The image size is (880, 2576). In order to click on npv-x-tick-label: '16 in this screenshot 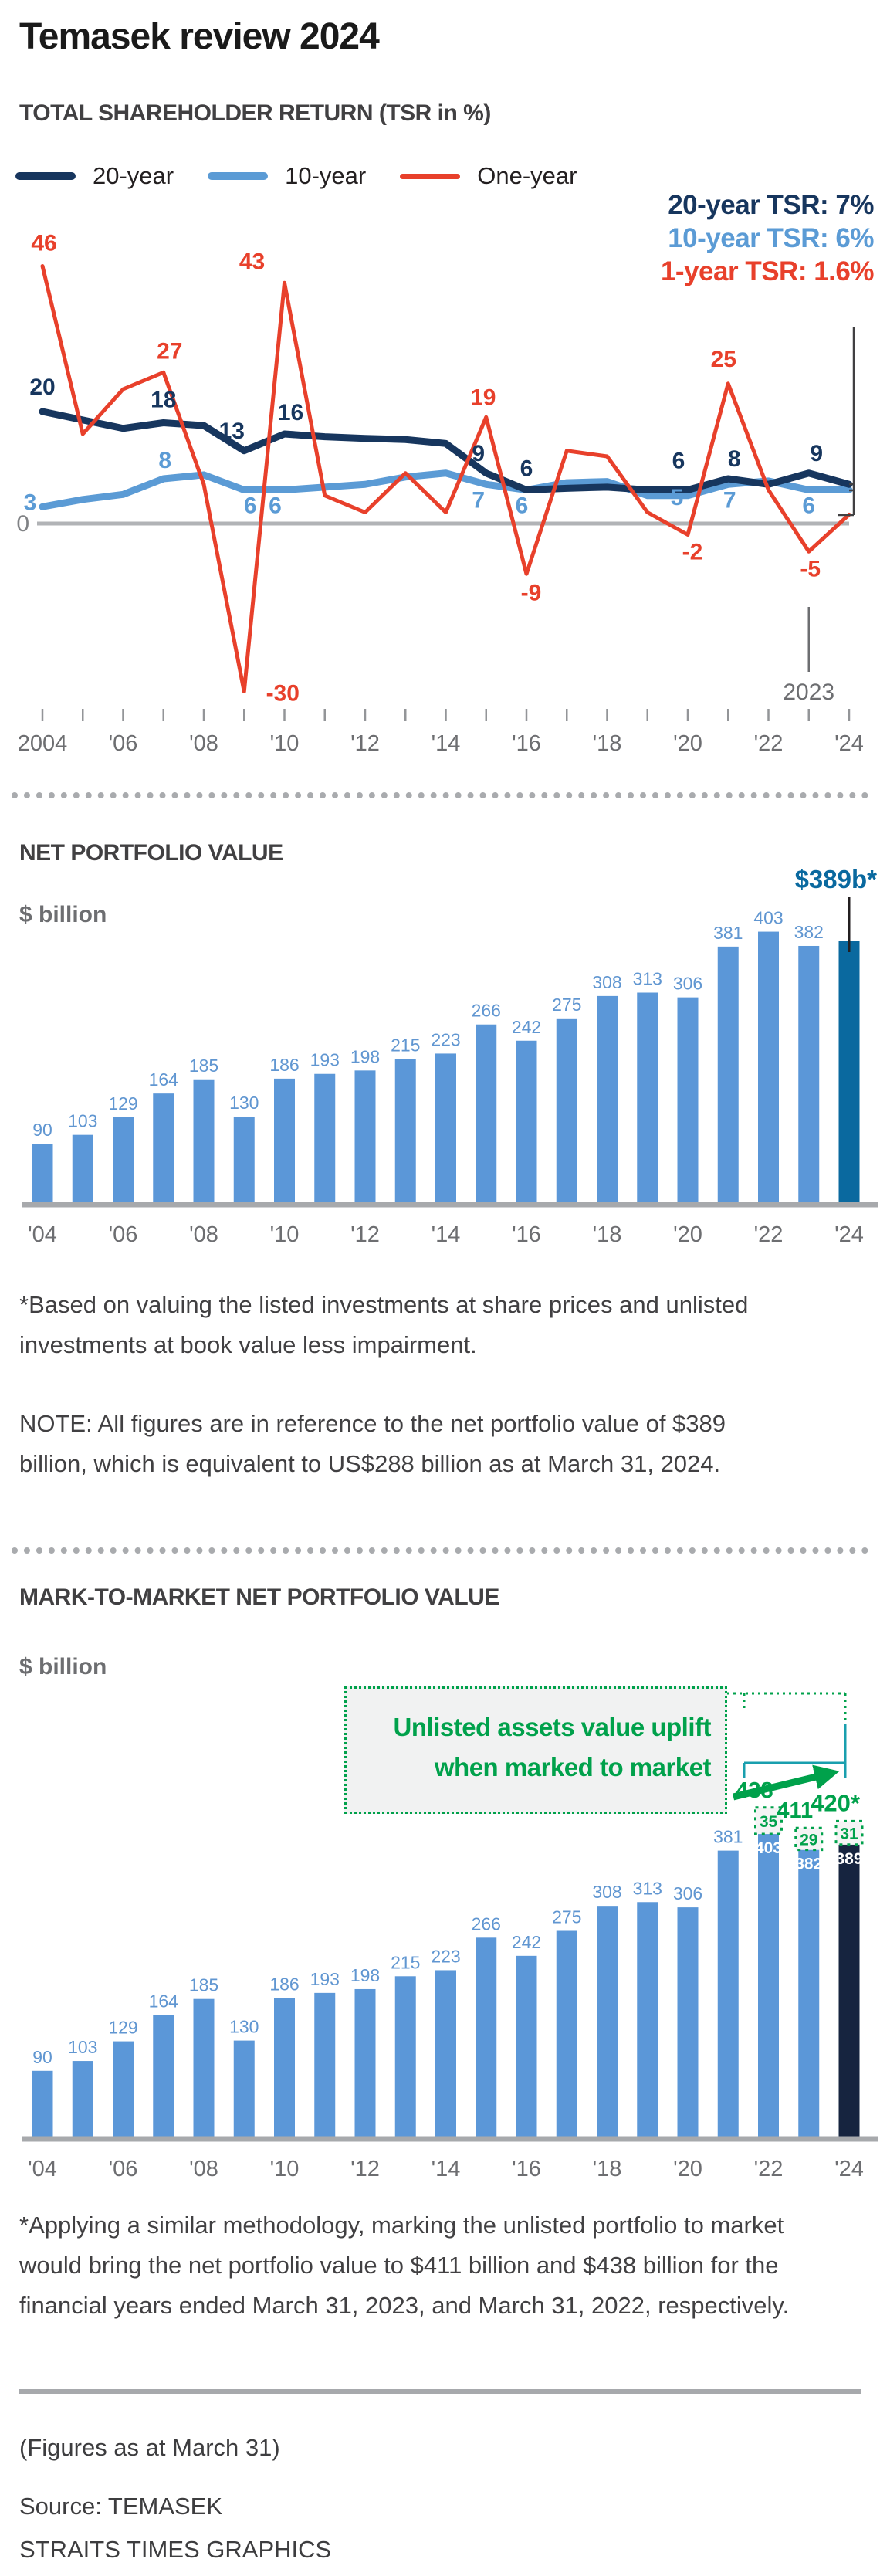, I will do `click(526, 1234)`.